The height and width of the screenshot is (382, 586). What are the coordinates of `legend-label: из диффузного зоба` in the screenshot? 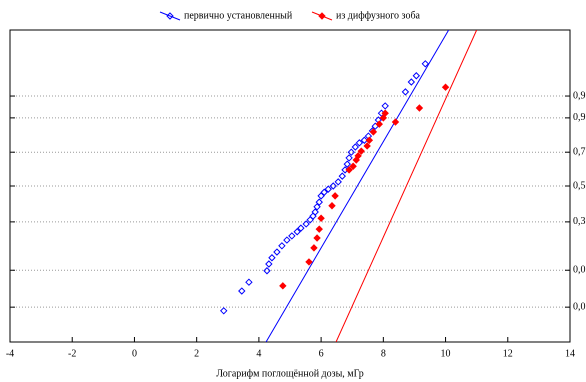 It's located at (378, 15).